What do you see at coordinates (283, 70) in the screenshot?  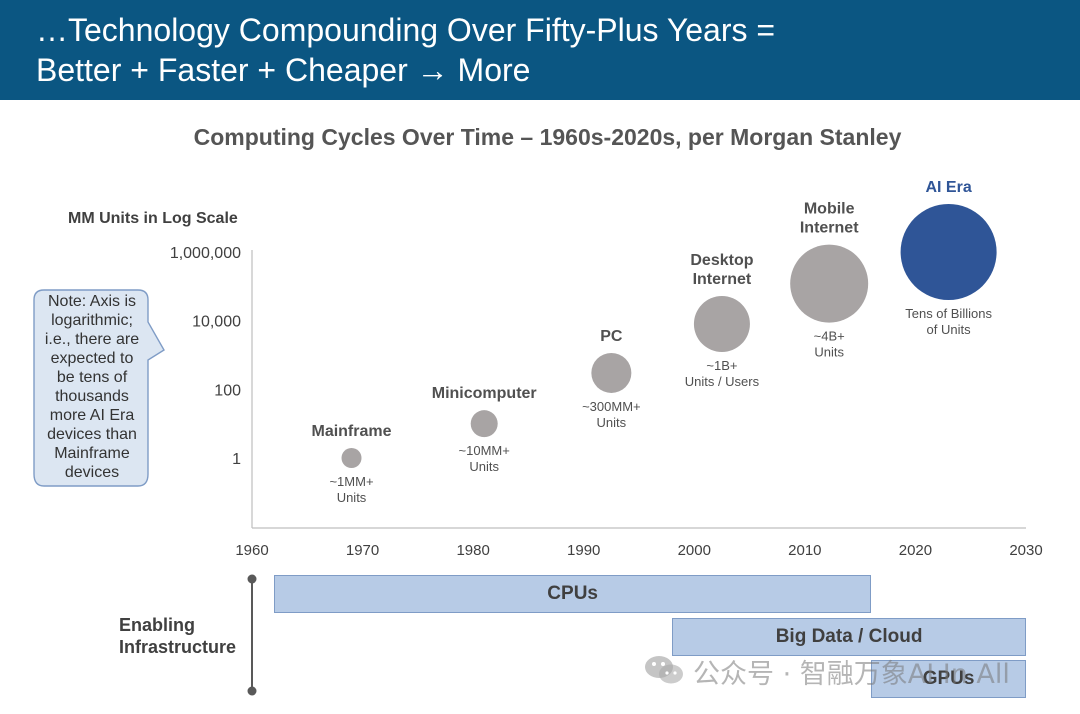 I see `header-title-line-2: Better + Faster + Cheaper → More` at bounding box center [283, 70].